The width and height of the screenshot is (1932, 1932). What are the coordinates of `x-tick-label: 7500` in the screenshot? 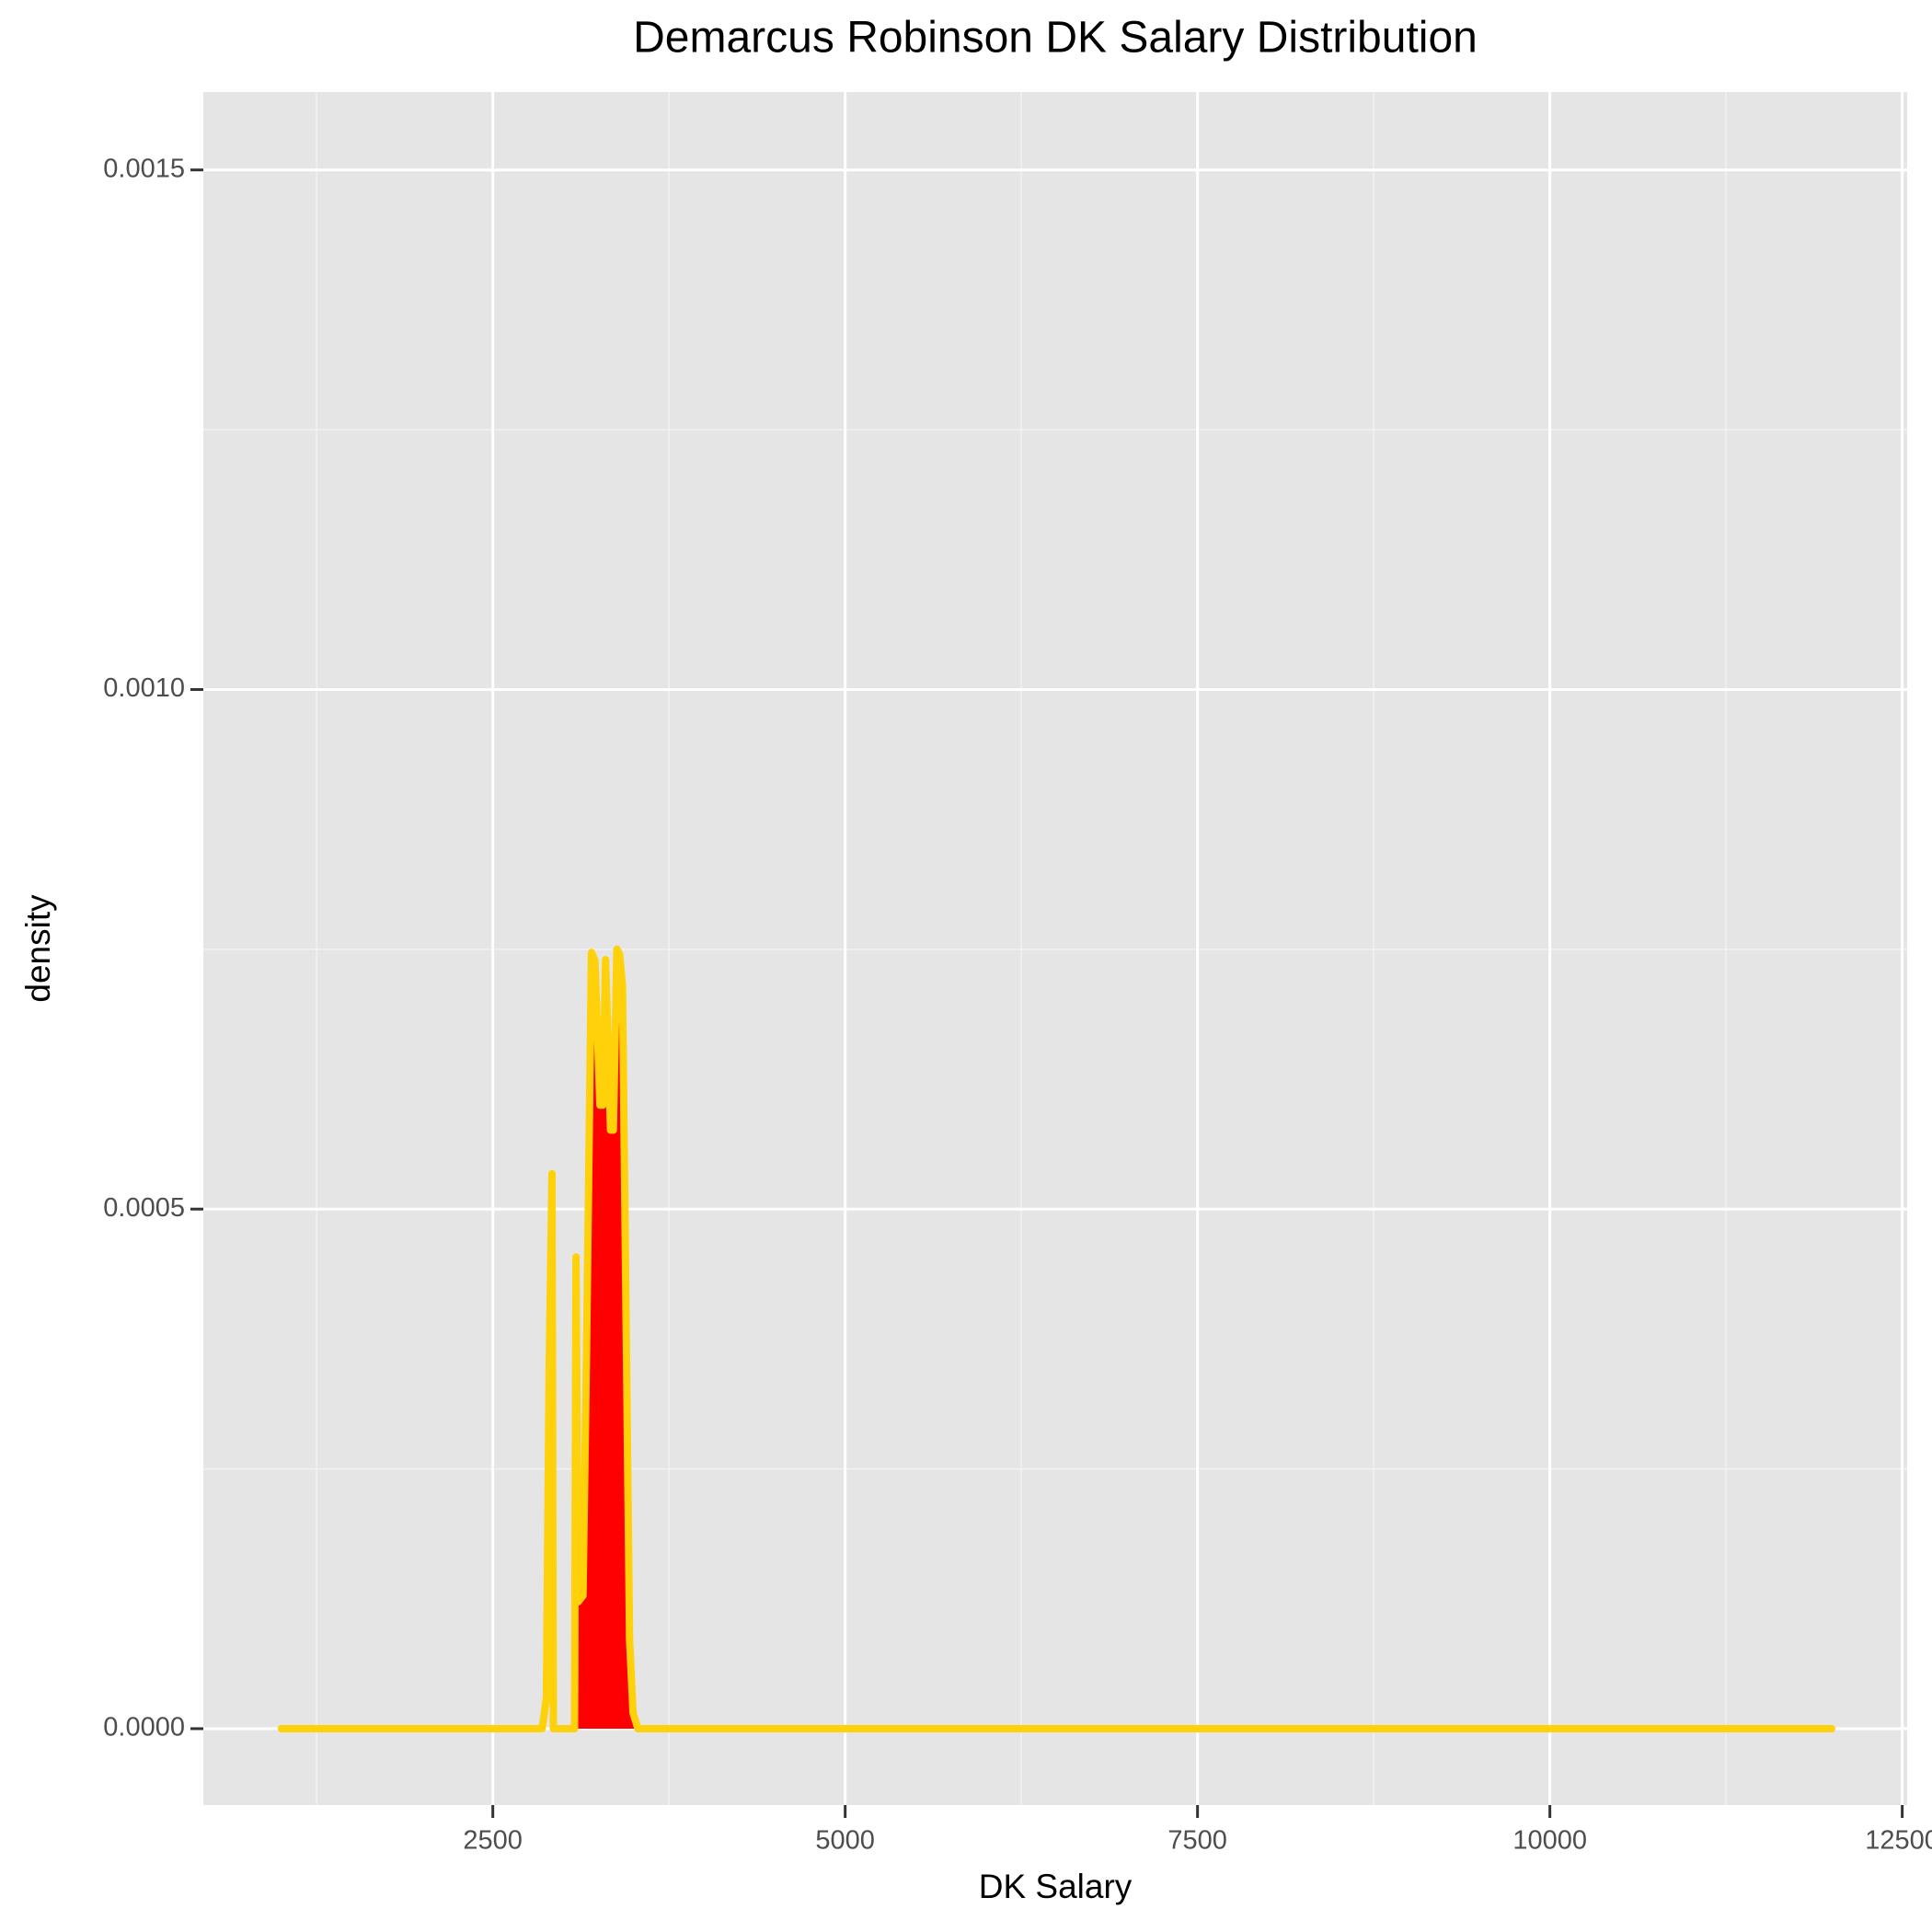 It's located at (1197, 1841).